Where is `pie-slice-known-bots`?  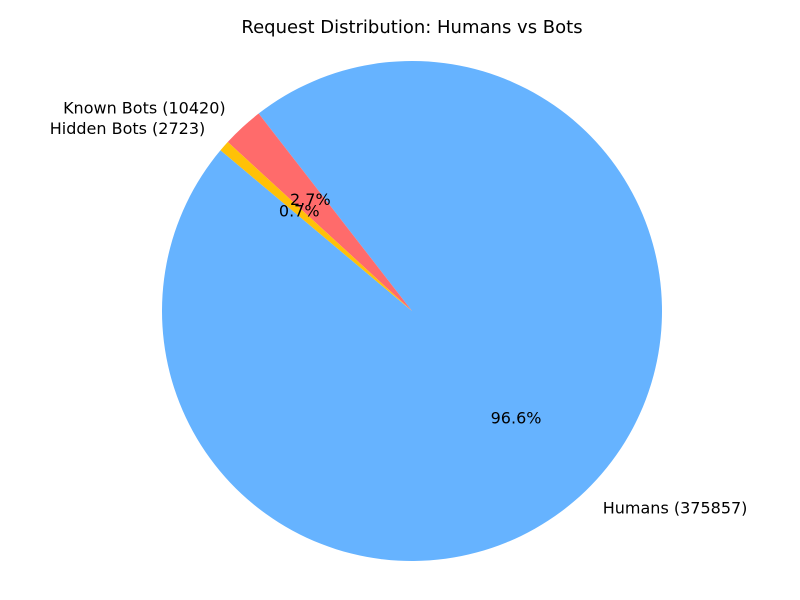
pie-slice-known-bots is located at coordinates (319, 212).